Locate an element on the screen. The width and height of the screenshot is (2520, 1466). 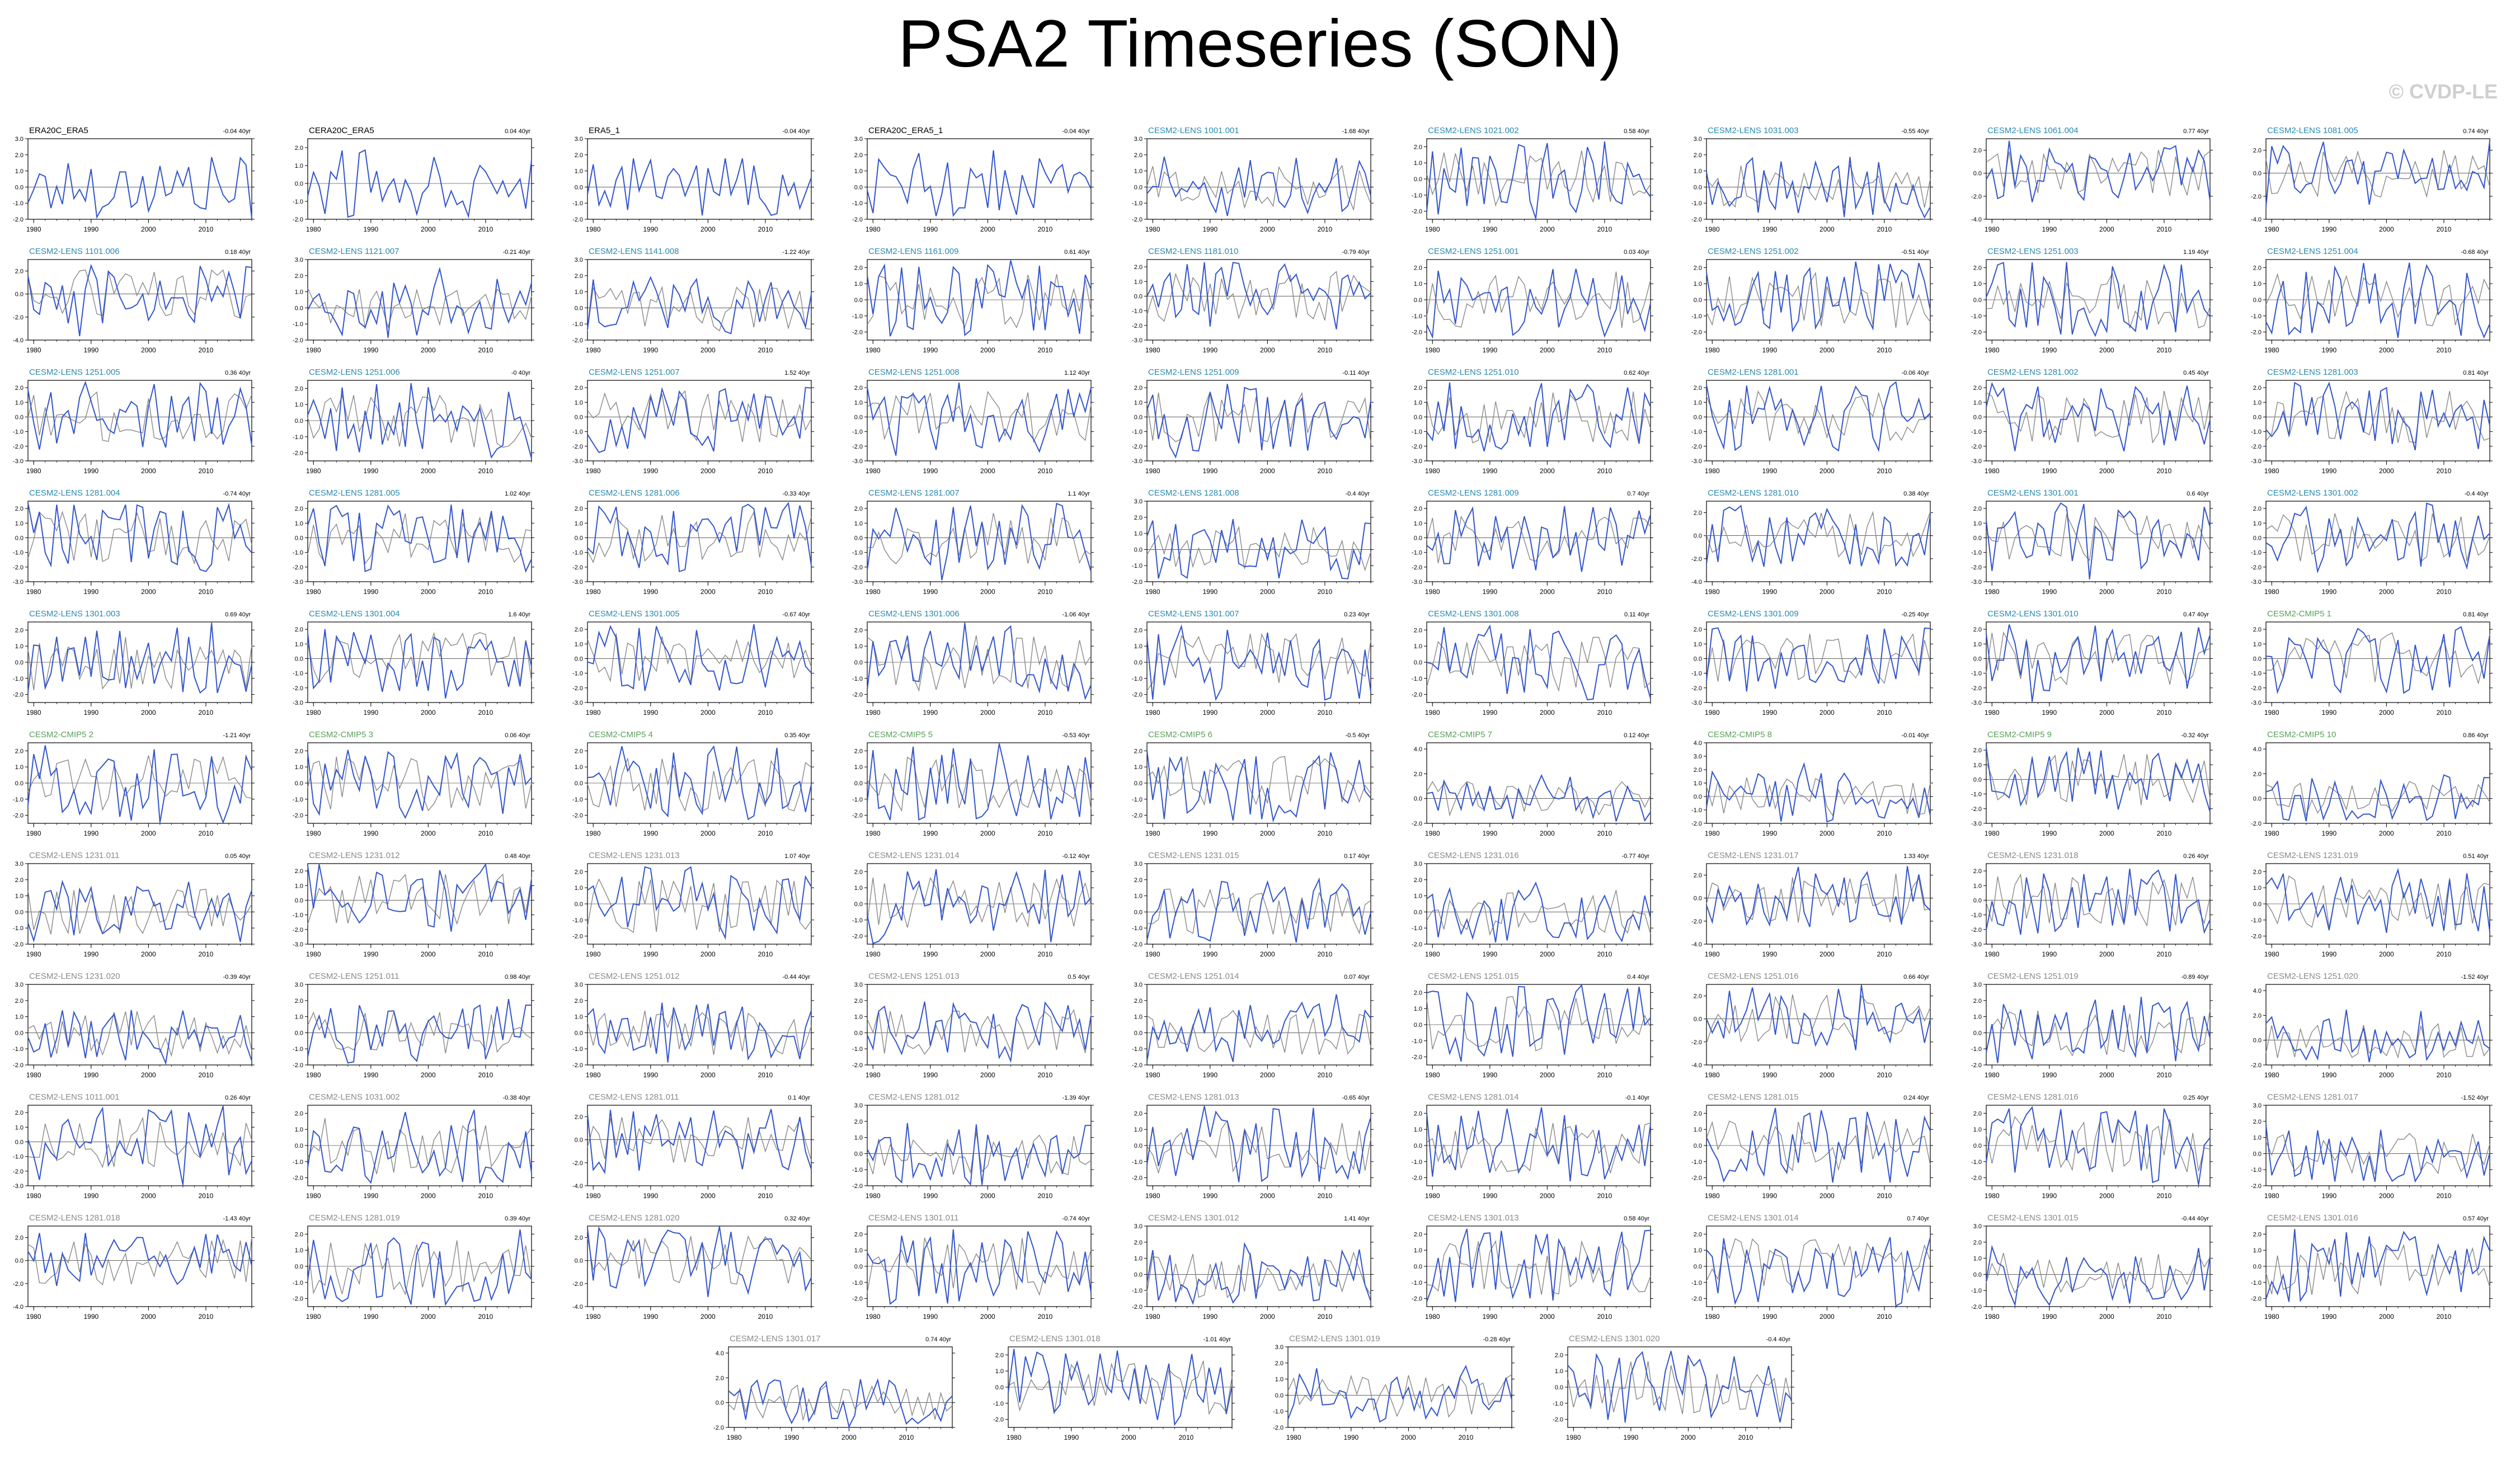
panel-title: CESM2-LENS 1251.002 is located at coordinates (1753, 251).